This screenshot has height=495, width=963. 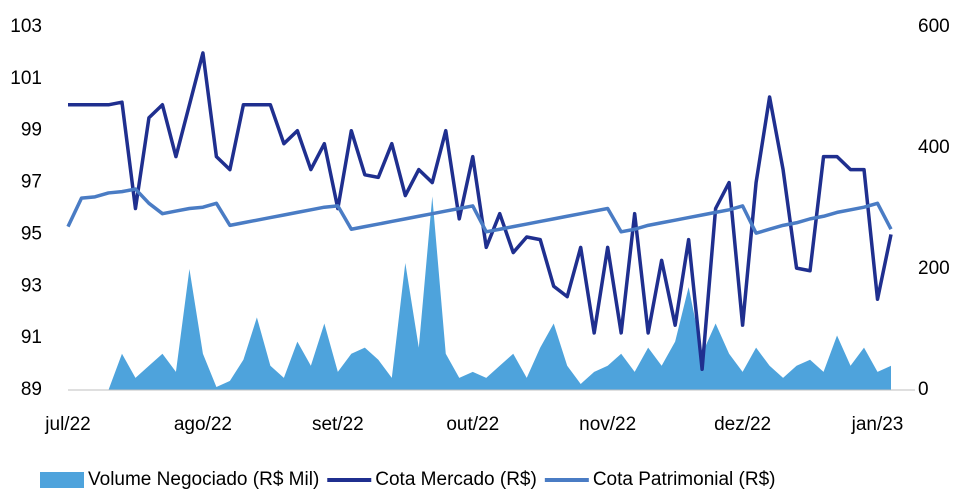 I want to click on y-tick-label: 91, so click(x=31, y=337).